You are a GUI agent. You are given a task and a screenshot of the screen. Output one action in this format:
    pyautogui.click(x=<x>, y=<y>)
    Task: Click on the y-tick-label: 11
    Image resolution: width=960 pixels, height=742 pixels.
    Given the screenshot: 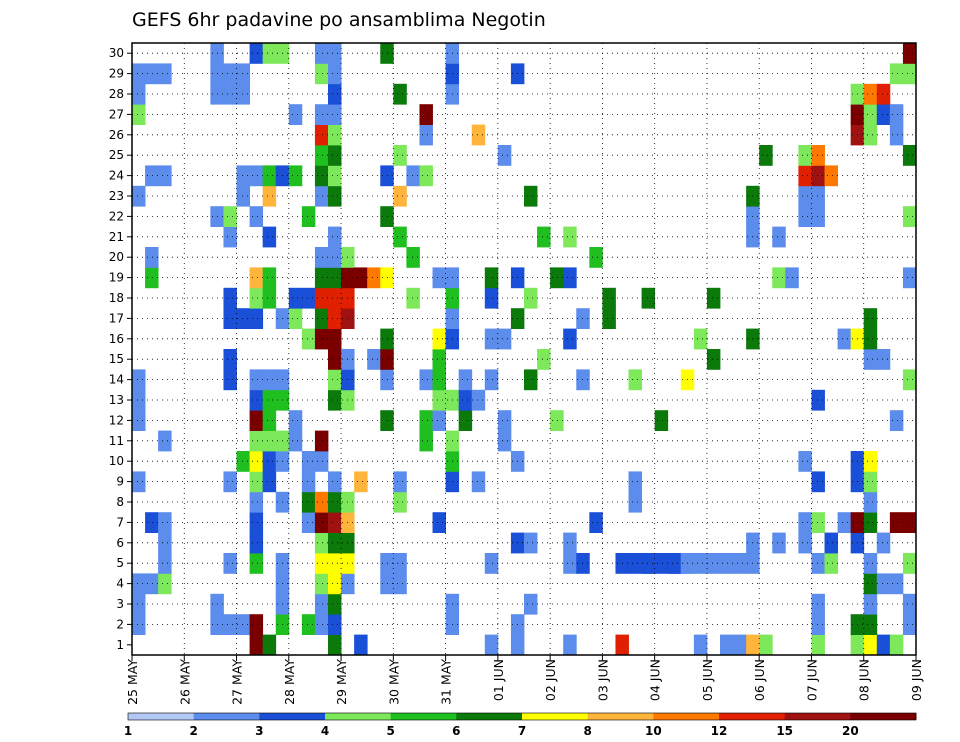 What is the action you would take?
    pyautogui.click(x=116, y=441)
    